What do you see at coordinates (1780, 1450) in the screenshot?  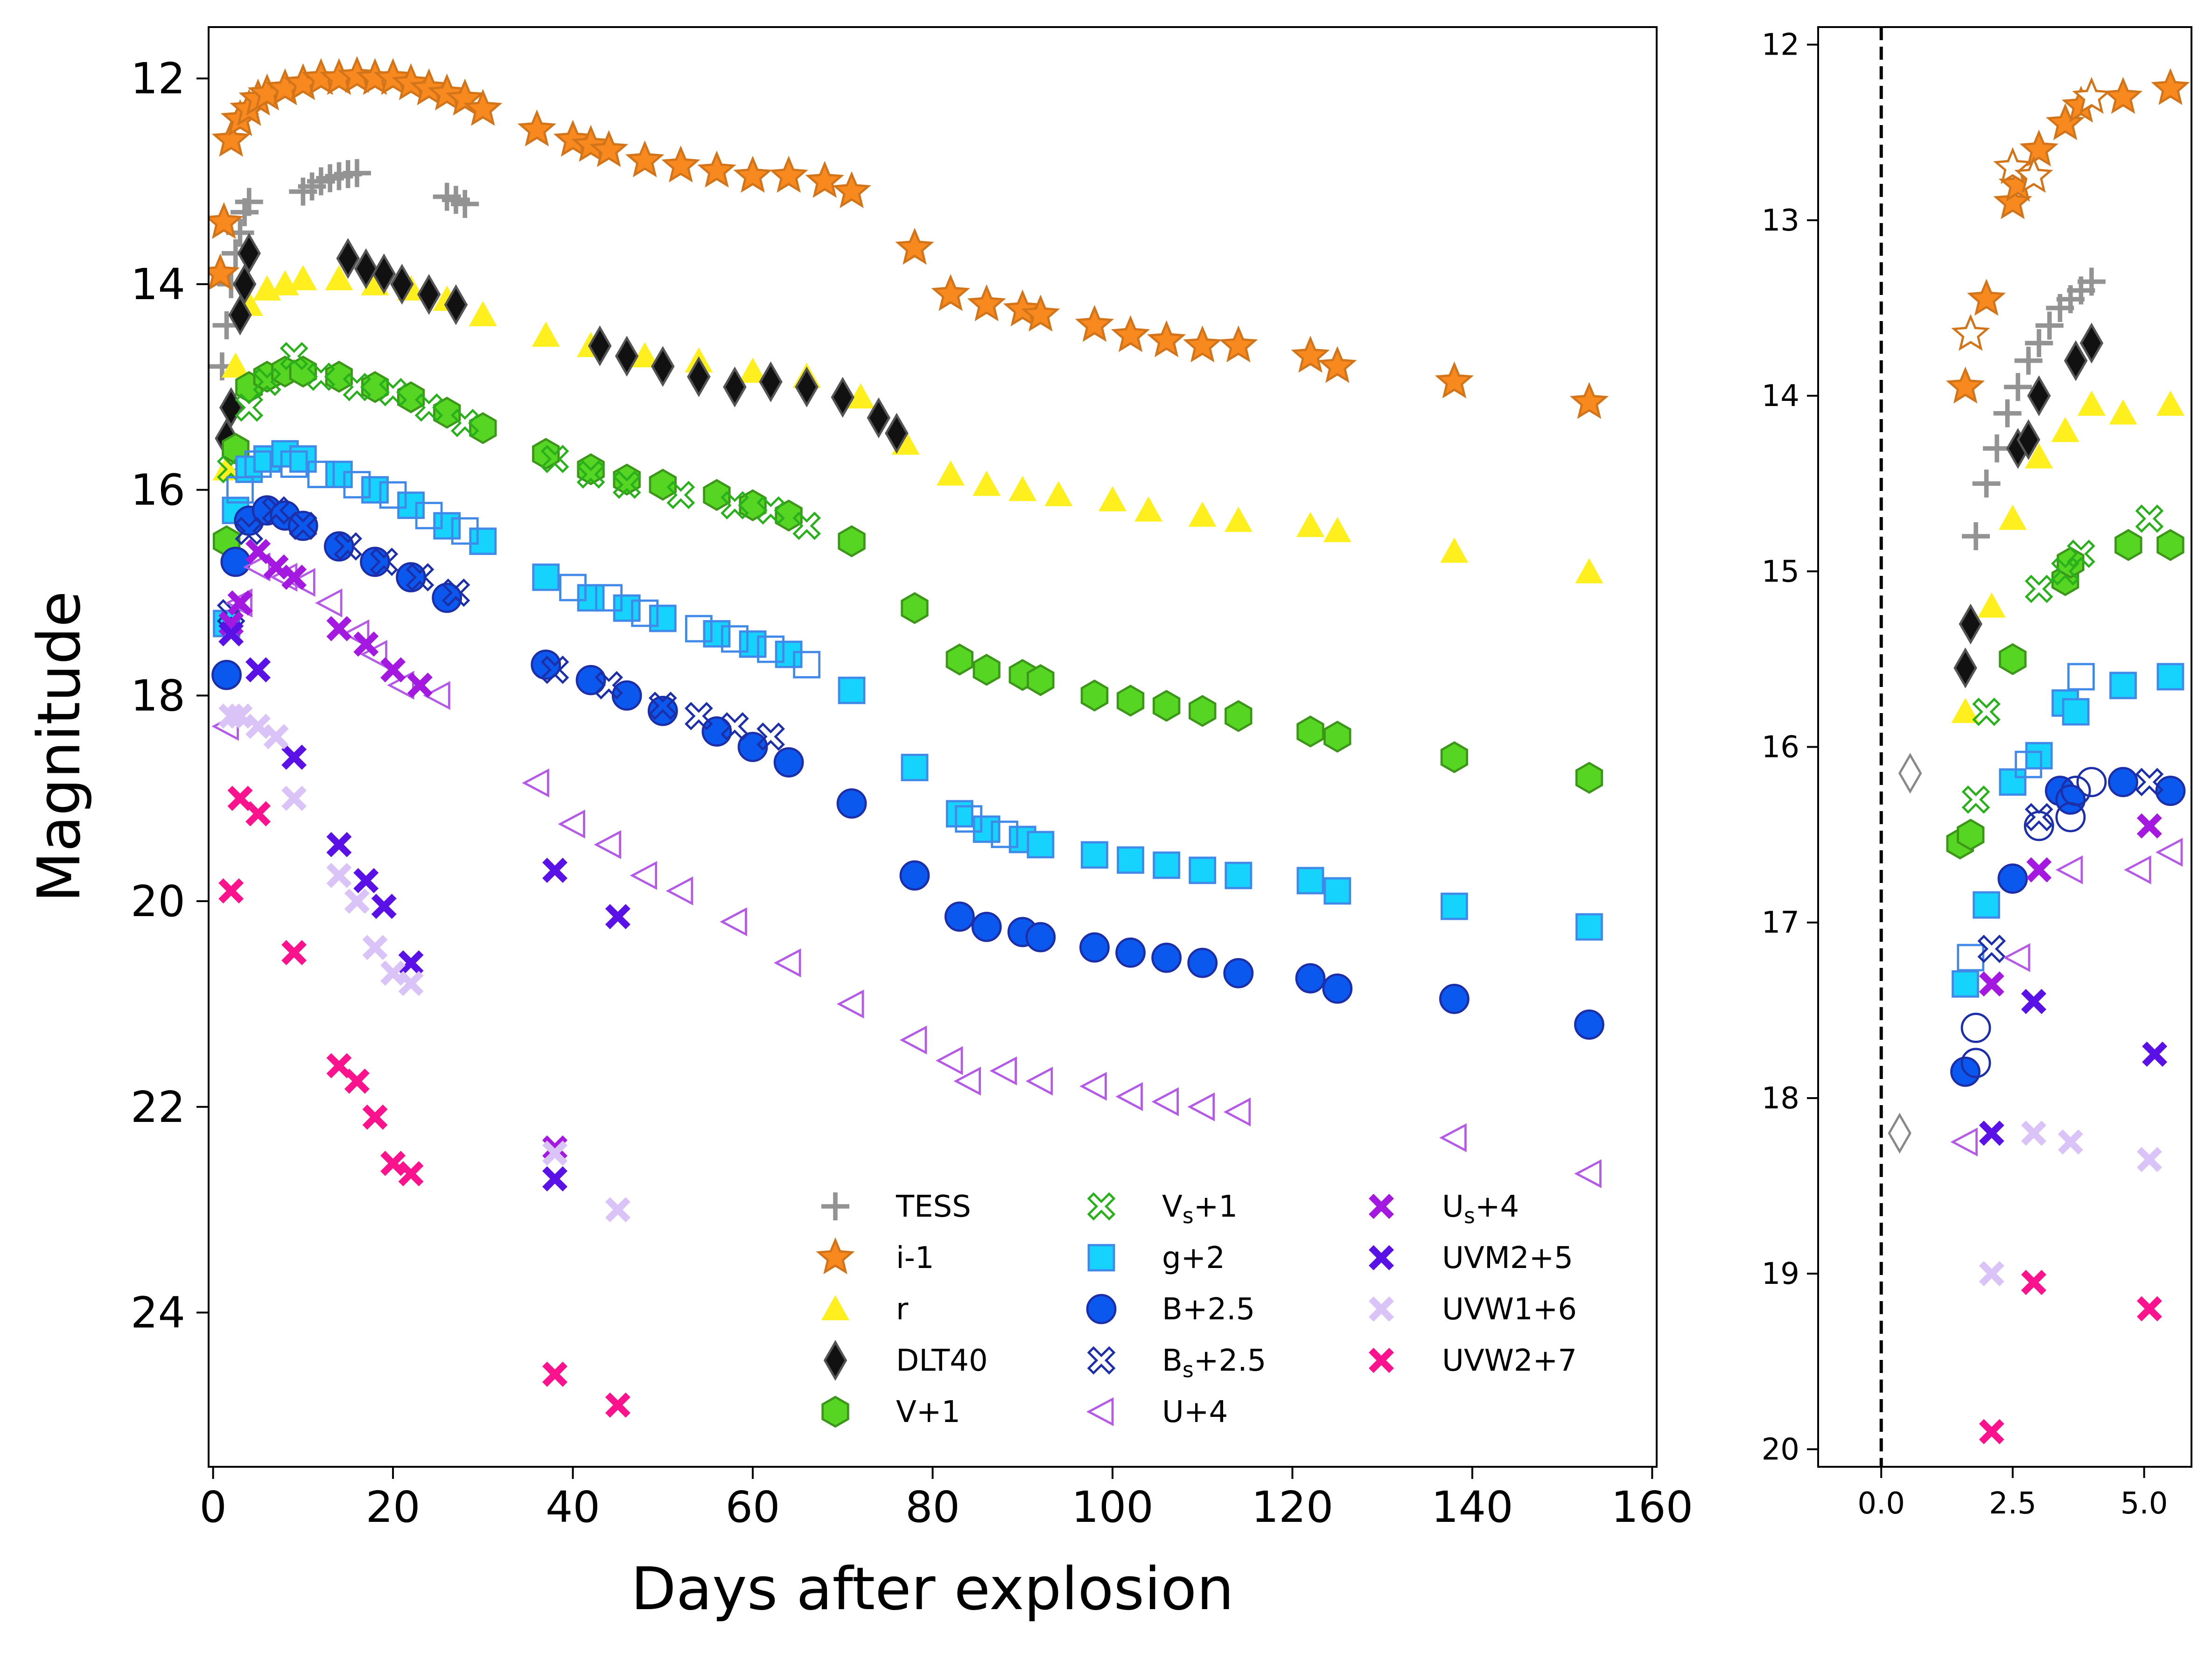 I see `inset-y-tick-label: 20` at bounding box center [1780, 1450].